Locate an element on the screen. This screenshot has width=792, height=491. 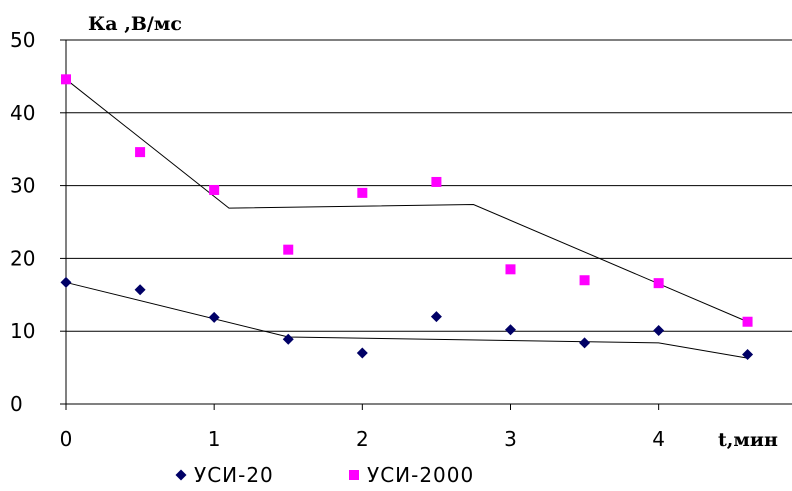
legend-label-series-1: УСИ-20 is located at coordinates (234, 475).